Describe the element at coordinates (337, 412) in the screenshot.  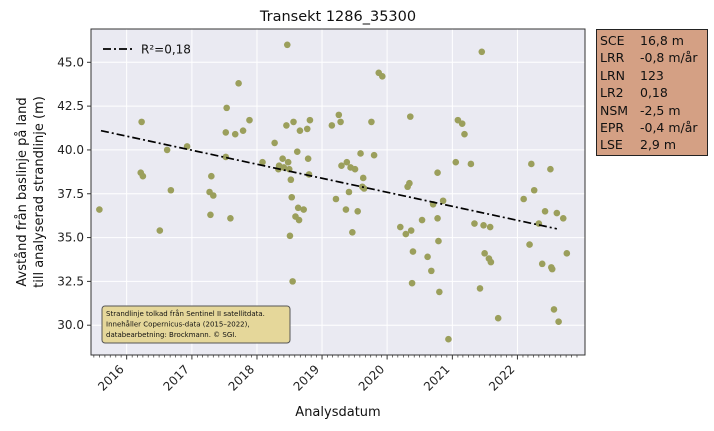
I see `x-axis-label: Analysdatum` at that location.